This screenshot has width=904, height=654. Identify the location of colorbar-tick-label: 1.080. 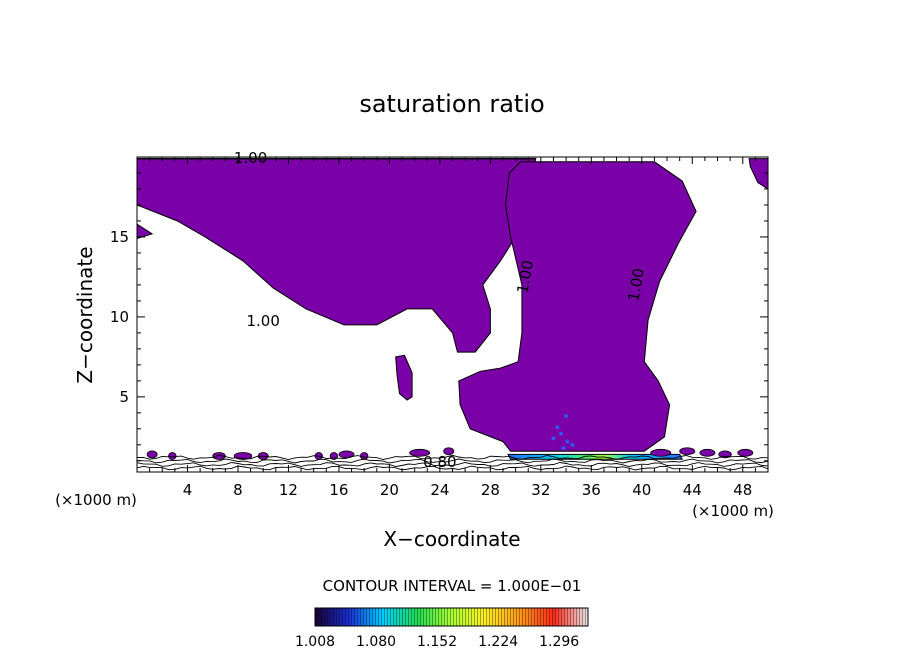
(376, 642).